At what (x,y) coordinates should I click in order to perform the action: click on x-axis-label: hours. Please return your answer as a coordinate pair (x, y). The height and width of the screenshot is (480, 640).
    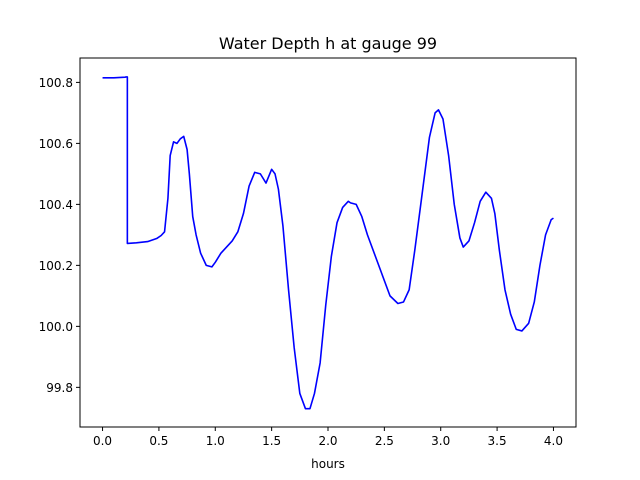
    Looking at the image, I should click on (328, 464).